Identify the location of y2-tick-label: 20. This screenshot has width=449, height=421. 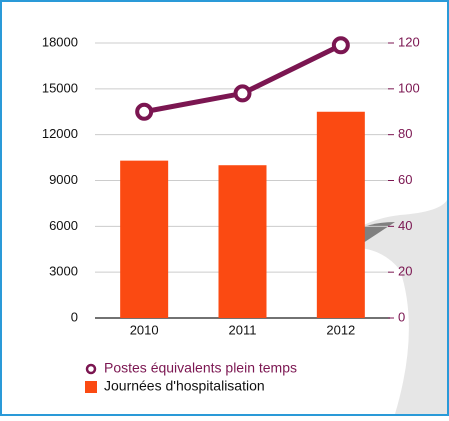
(405, 271).